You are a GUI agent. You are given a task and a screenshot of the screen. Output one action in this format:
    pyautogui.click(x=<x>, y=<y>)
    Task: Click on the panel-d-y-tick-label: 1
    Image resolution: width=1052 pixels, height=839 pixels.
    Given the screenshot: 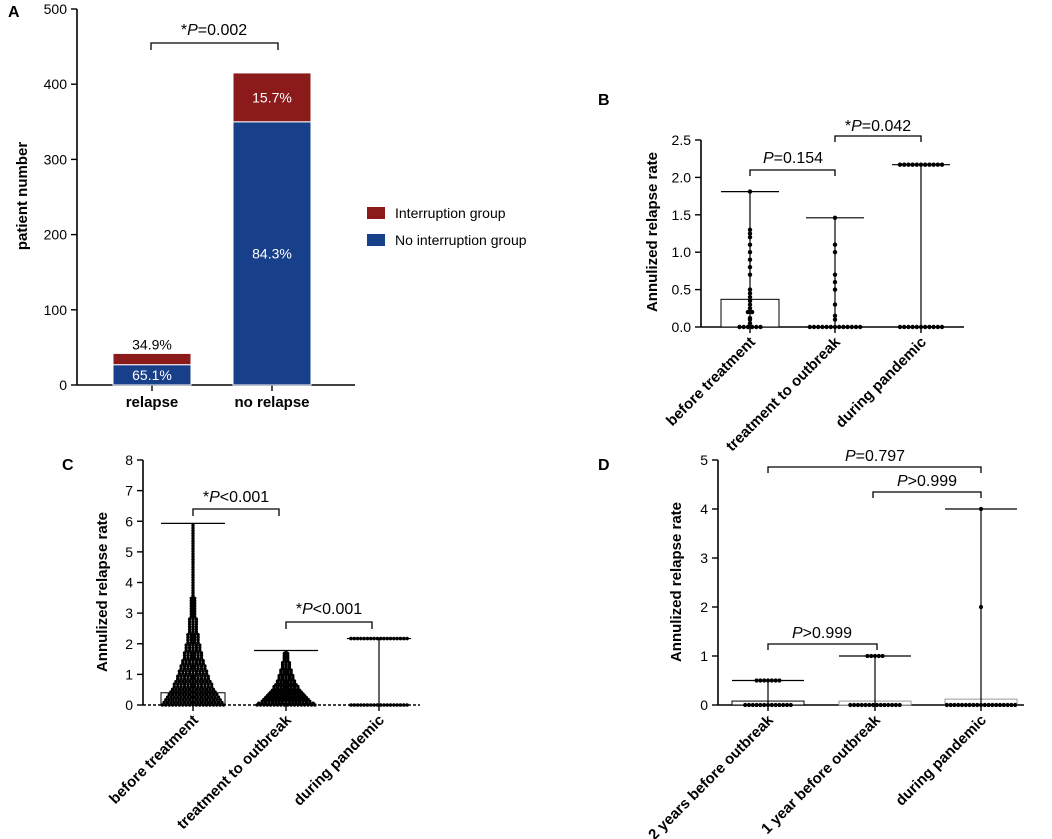 What is the action you would take?
    pyautogui.click(x=704, y=656)
    